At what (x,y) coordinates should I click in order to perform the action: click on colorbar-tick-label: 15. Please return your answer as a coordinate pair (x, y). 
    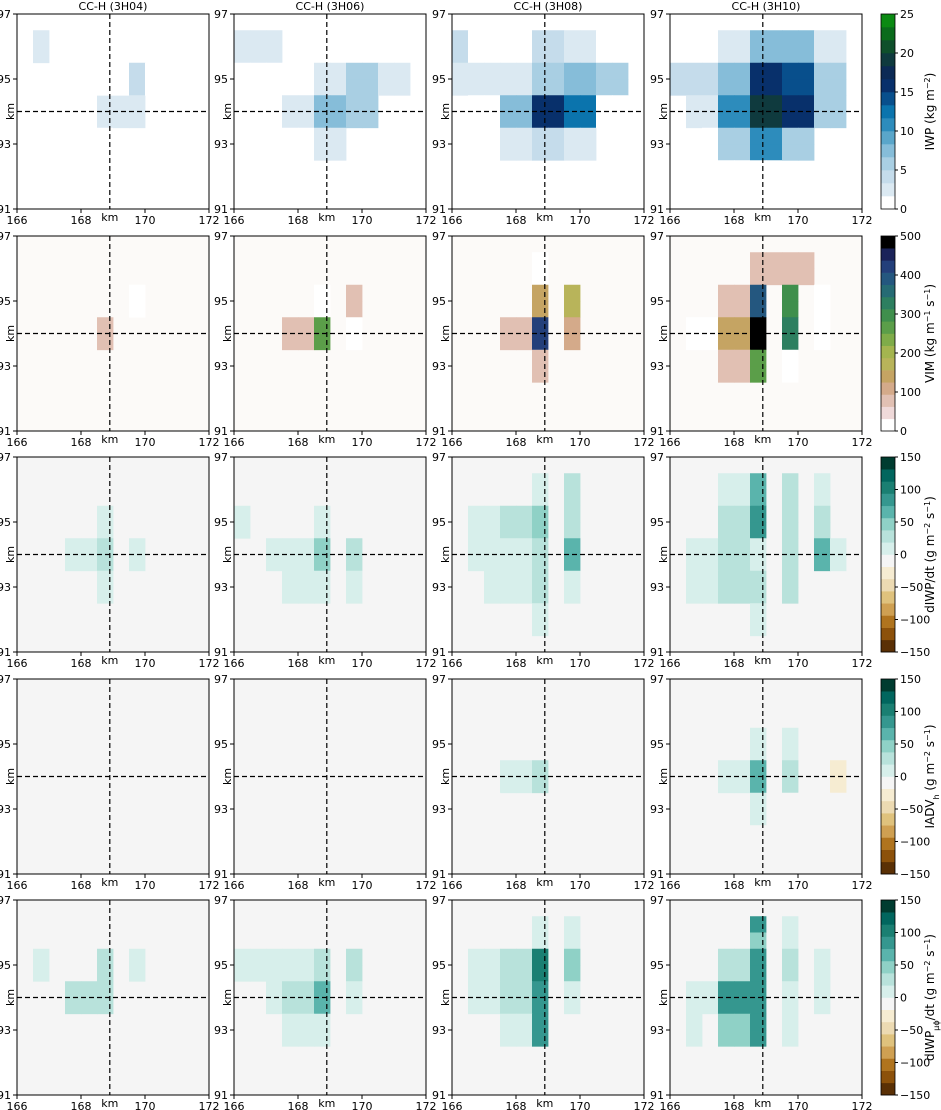
    Looking at the image, I should click on (907, 92).